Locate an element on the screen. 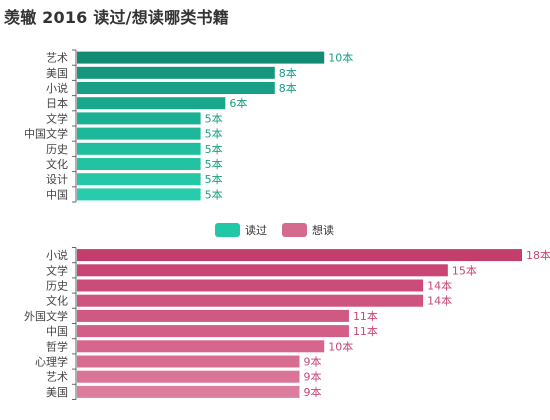  want-category-label: 外国文学 is located at coordinates (46, 316).